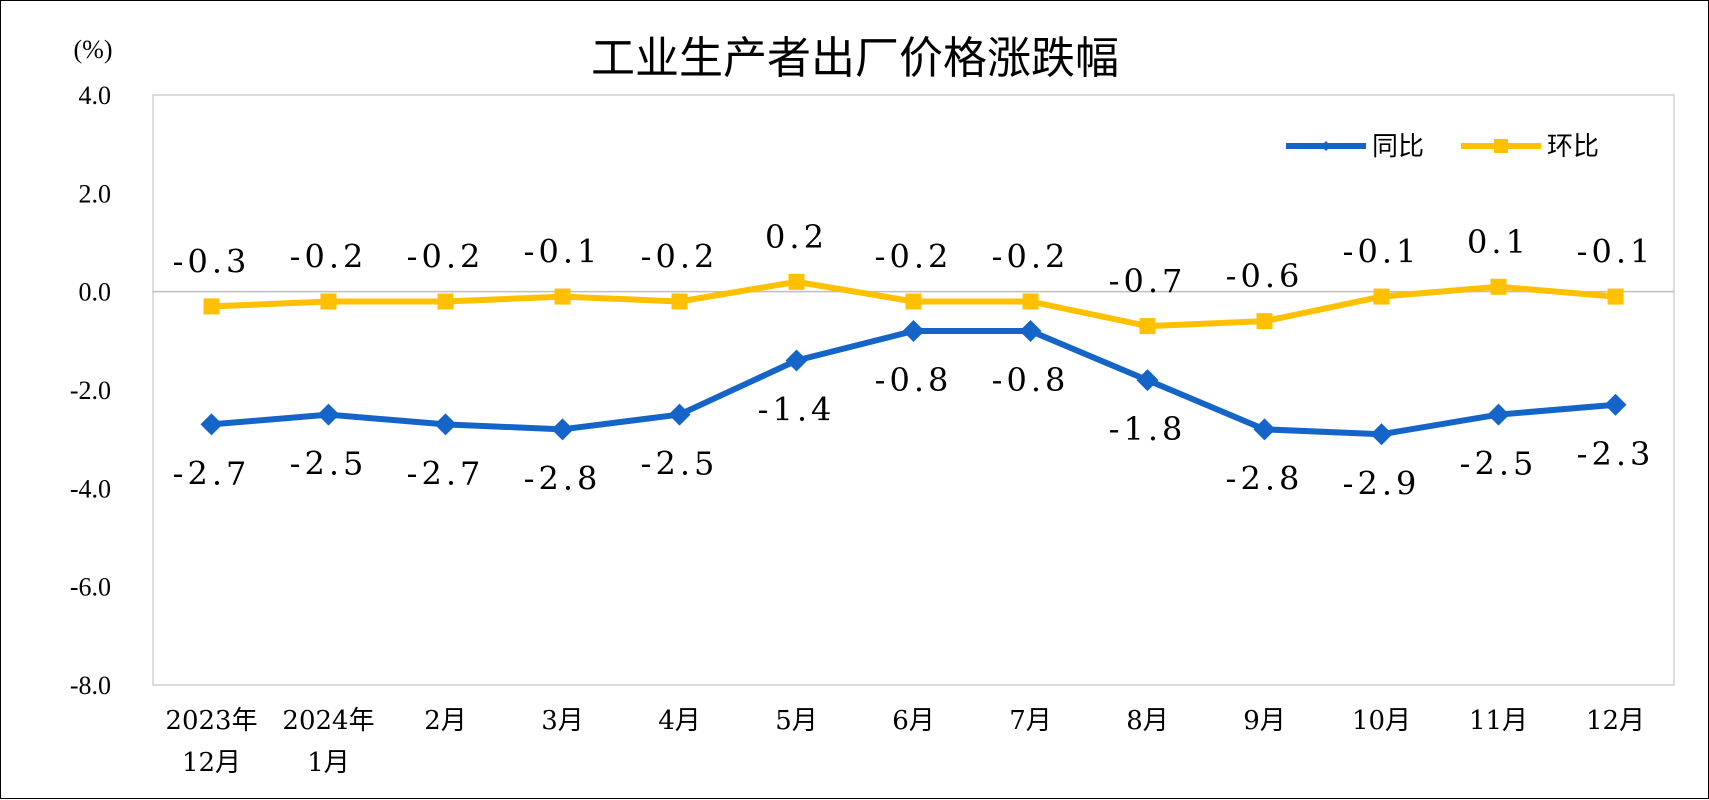 Image resolution: width=1709 pixels, height=800 pixels. What do you see at coordinates (562, 721) in the screenshot?
I see `x-tick-label: 3月` at bounding box center [562, 721].